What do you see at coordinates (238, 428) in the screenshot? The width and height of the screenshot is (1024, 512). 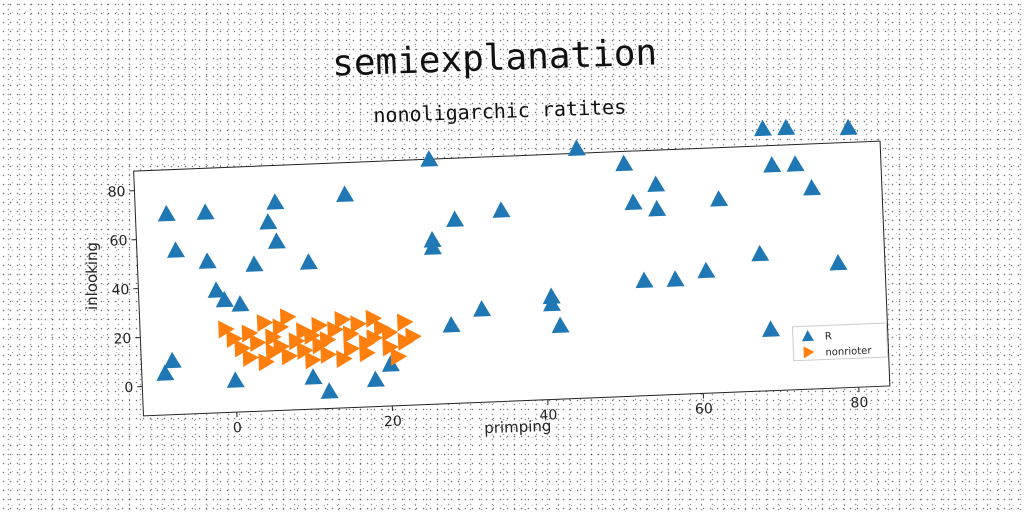 I see `x-tick-label: 0` at bounding box center [238, 428].